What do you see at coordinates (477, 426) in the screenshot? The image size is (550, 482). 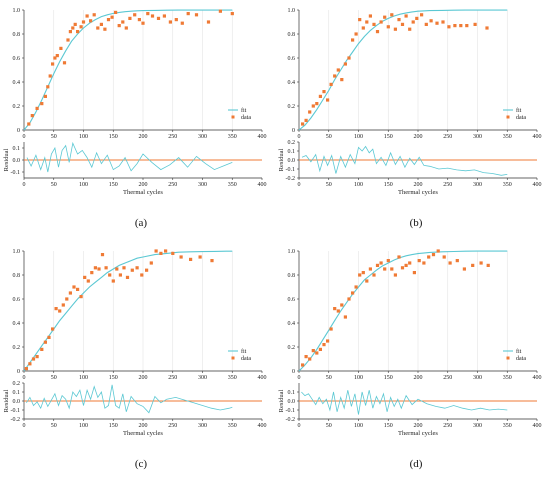 I see `residual-x-tick-label: 300` at bounding box center [477, 426].